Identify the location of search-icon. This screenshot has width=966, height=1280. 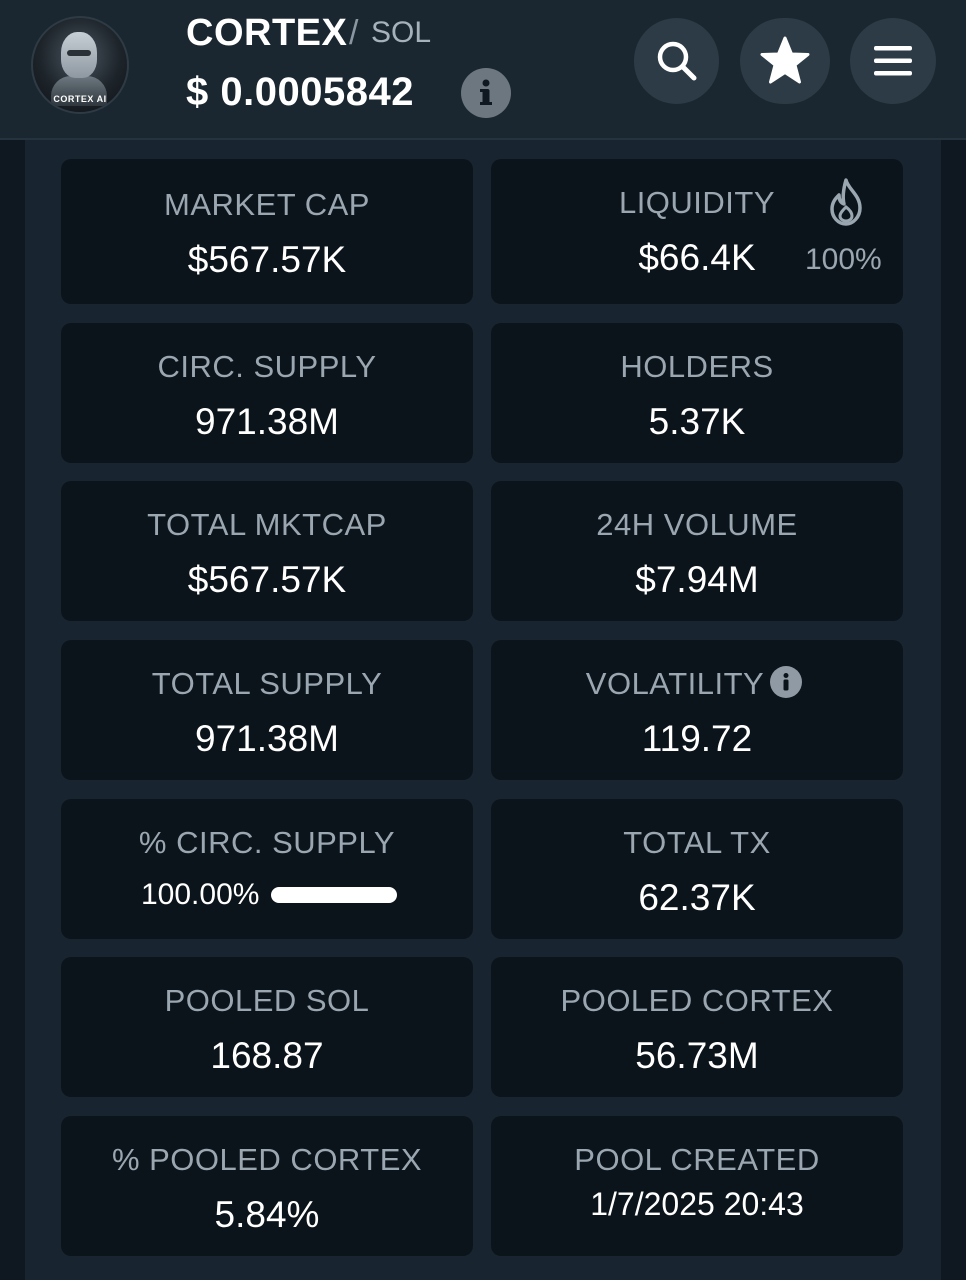
(676, 61).